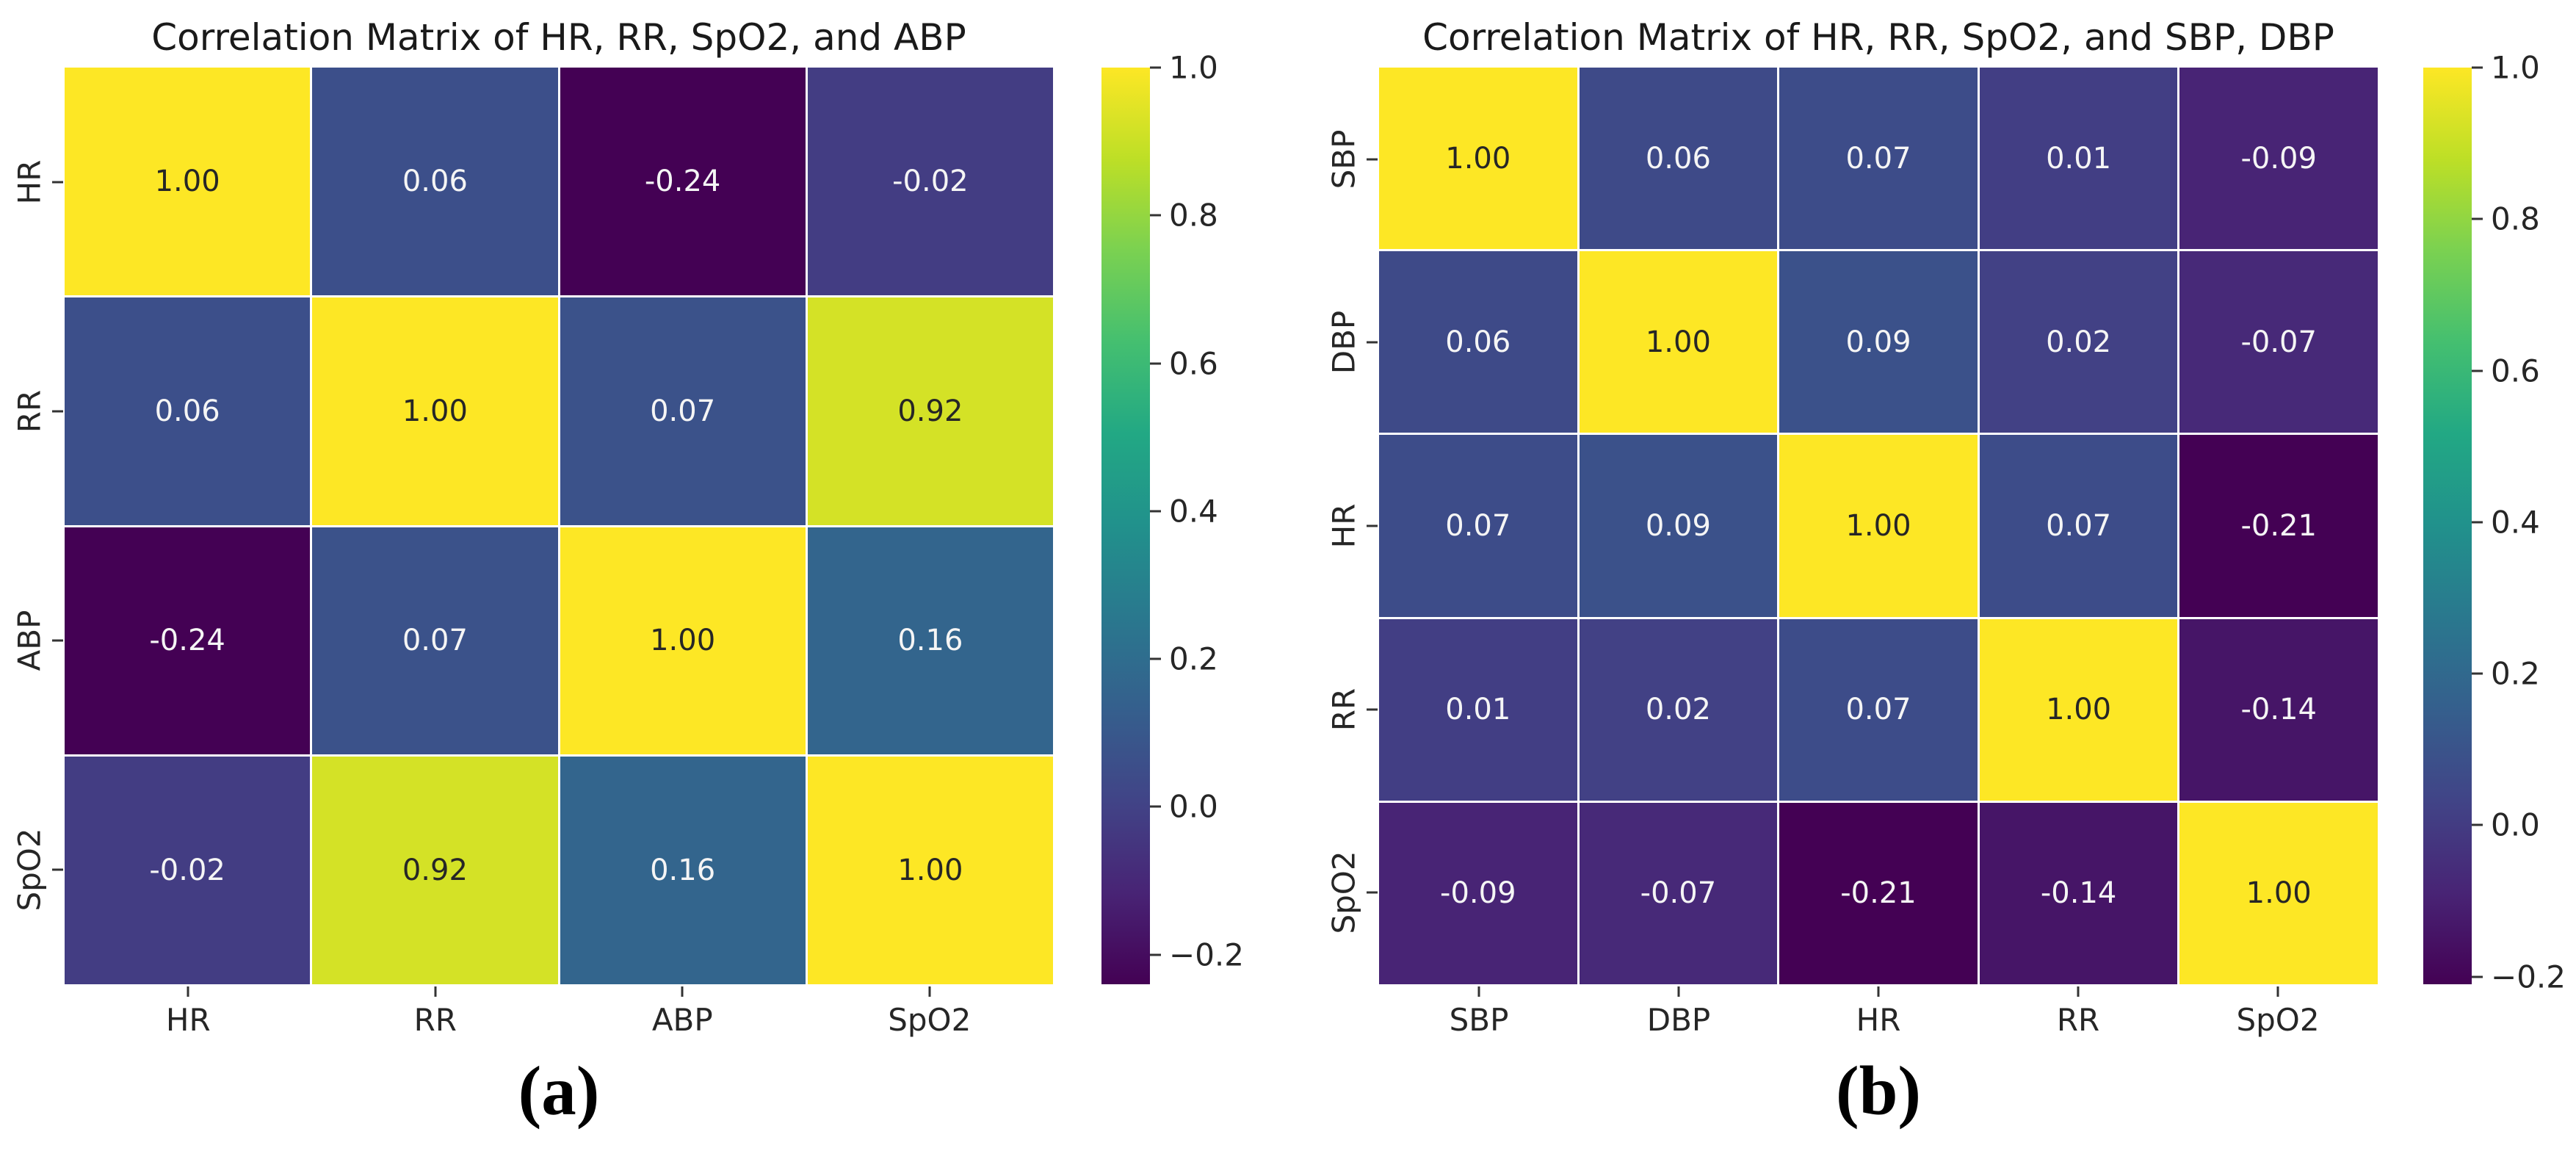 The height and width of the screenshot is (1151, 2576). I want to click on y-tick-label: SpO2, so click(1343, 892).